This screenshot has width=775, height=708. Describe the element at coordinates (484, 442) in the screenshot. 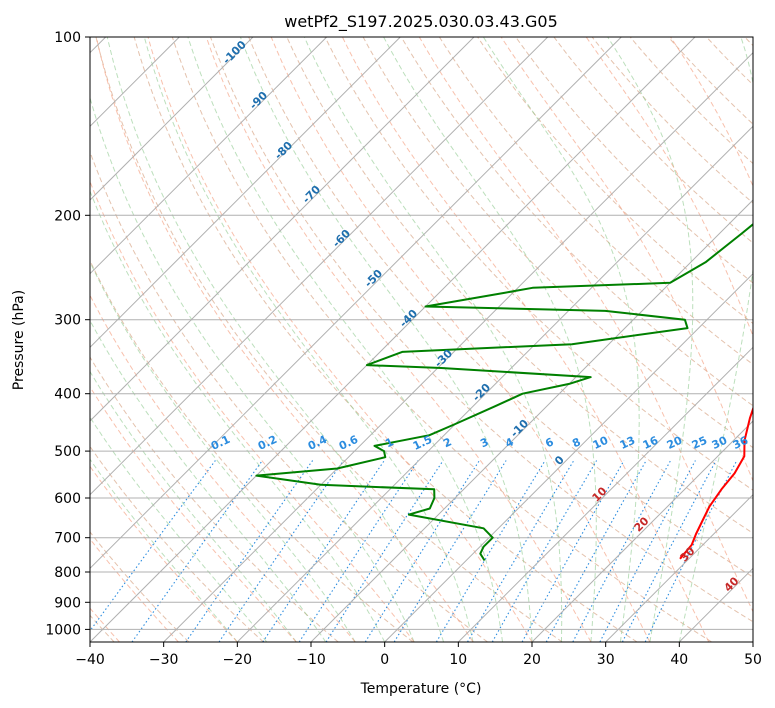

I see `mixing-ratio-label: 3` at that location.